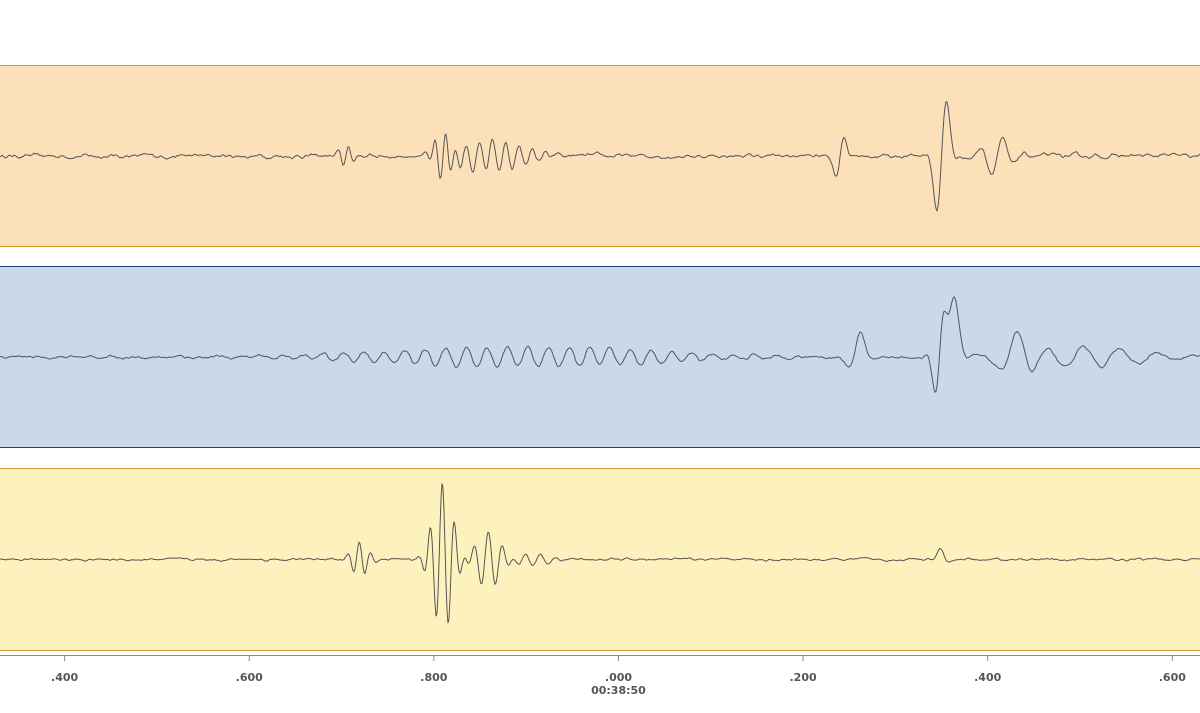  What do you see at coordinates (64, 677) in the screenshot?
I see `axis-tick-label-0: .400` at bounding box center [64, 677].